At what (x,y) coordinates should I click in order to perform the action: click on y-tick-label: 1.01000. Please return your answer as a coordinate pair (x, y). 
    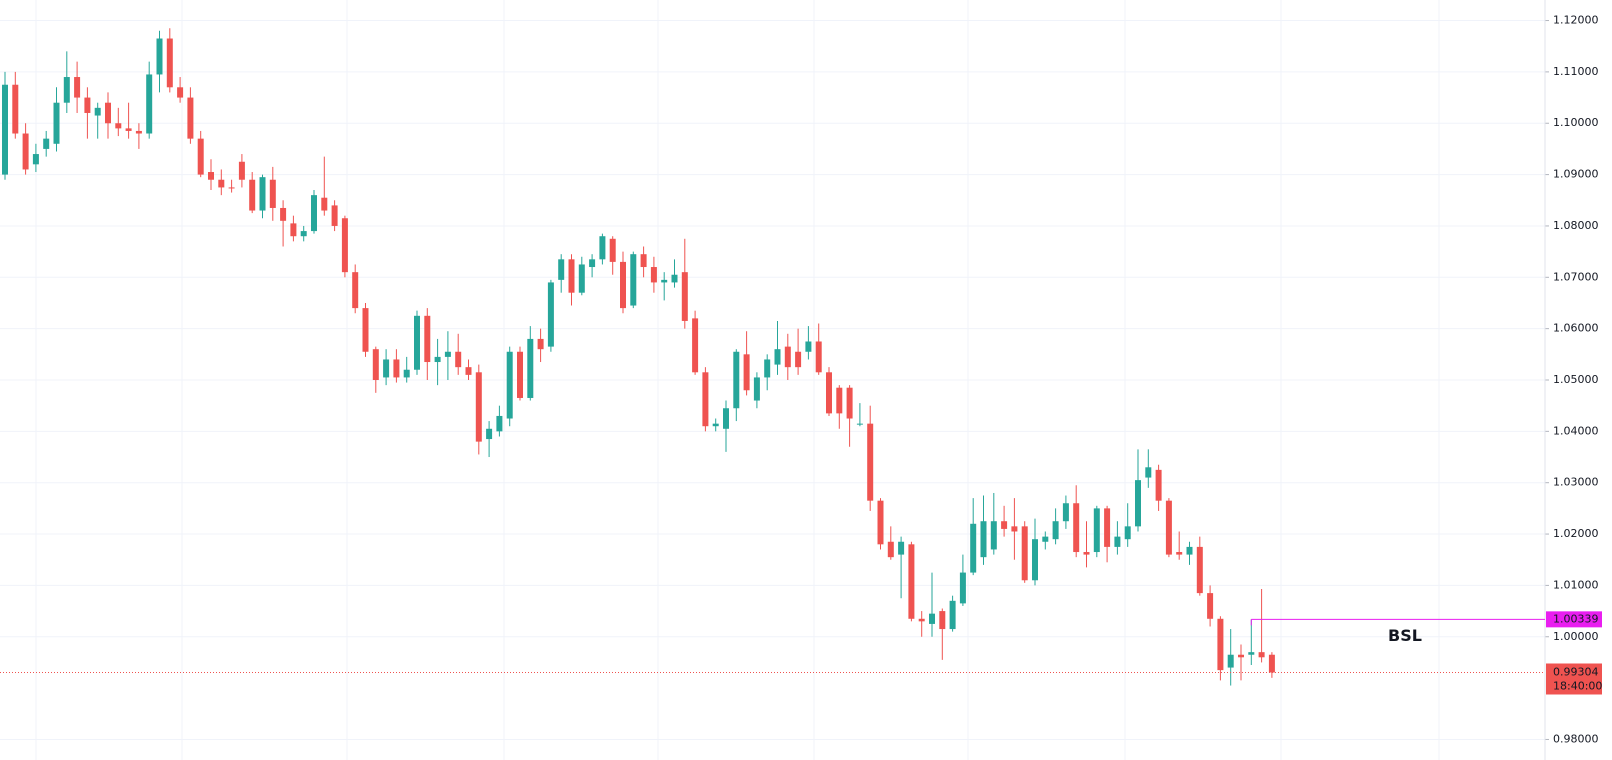
    Looking at the image, I should click on (1576, 584).